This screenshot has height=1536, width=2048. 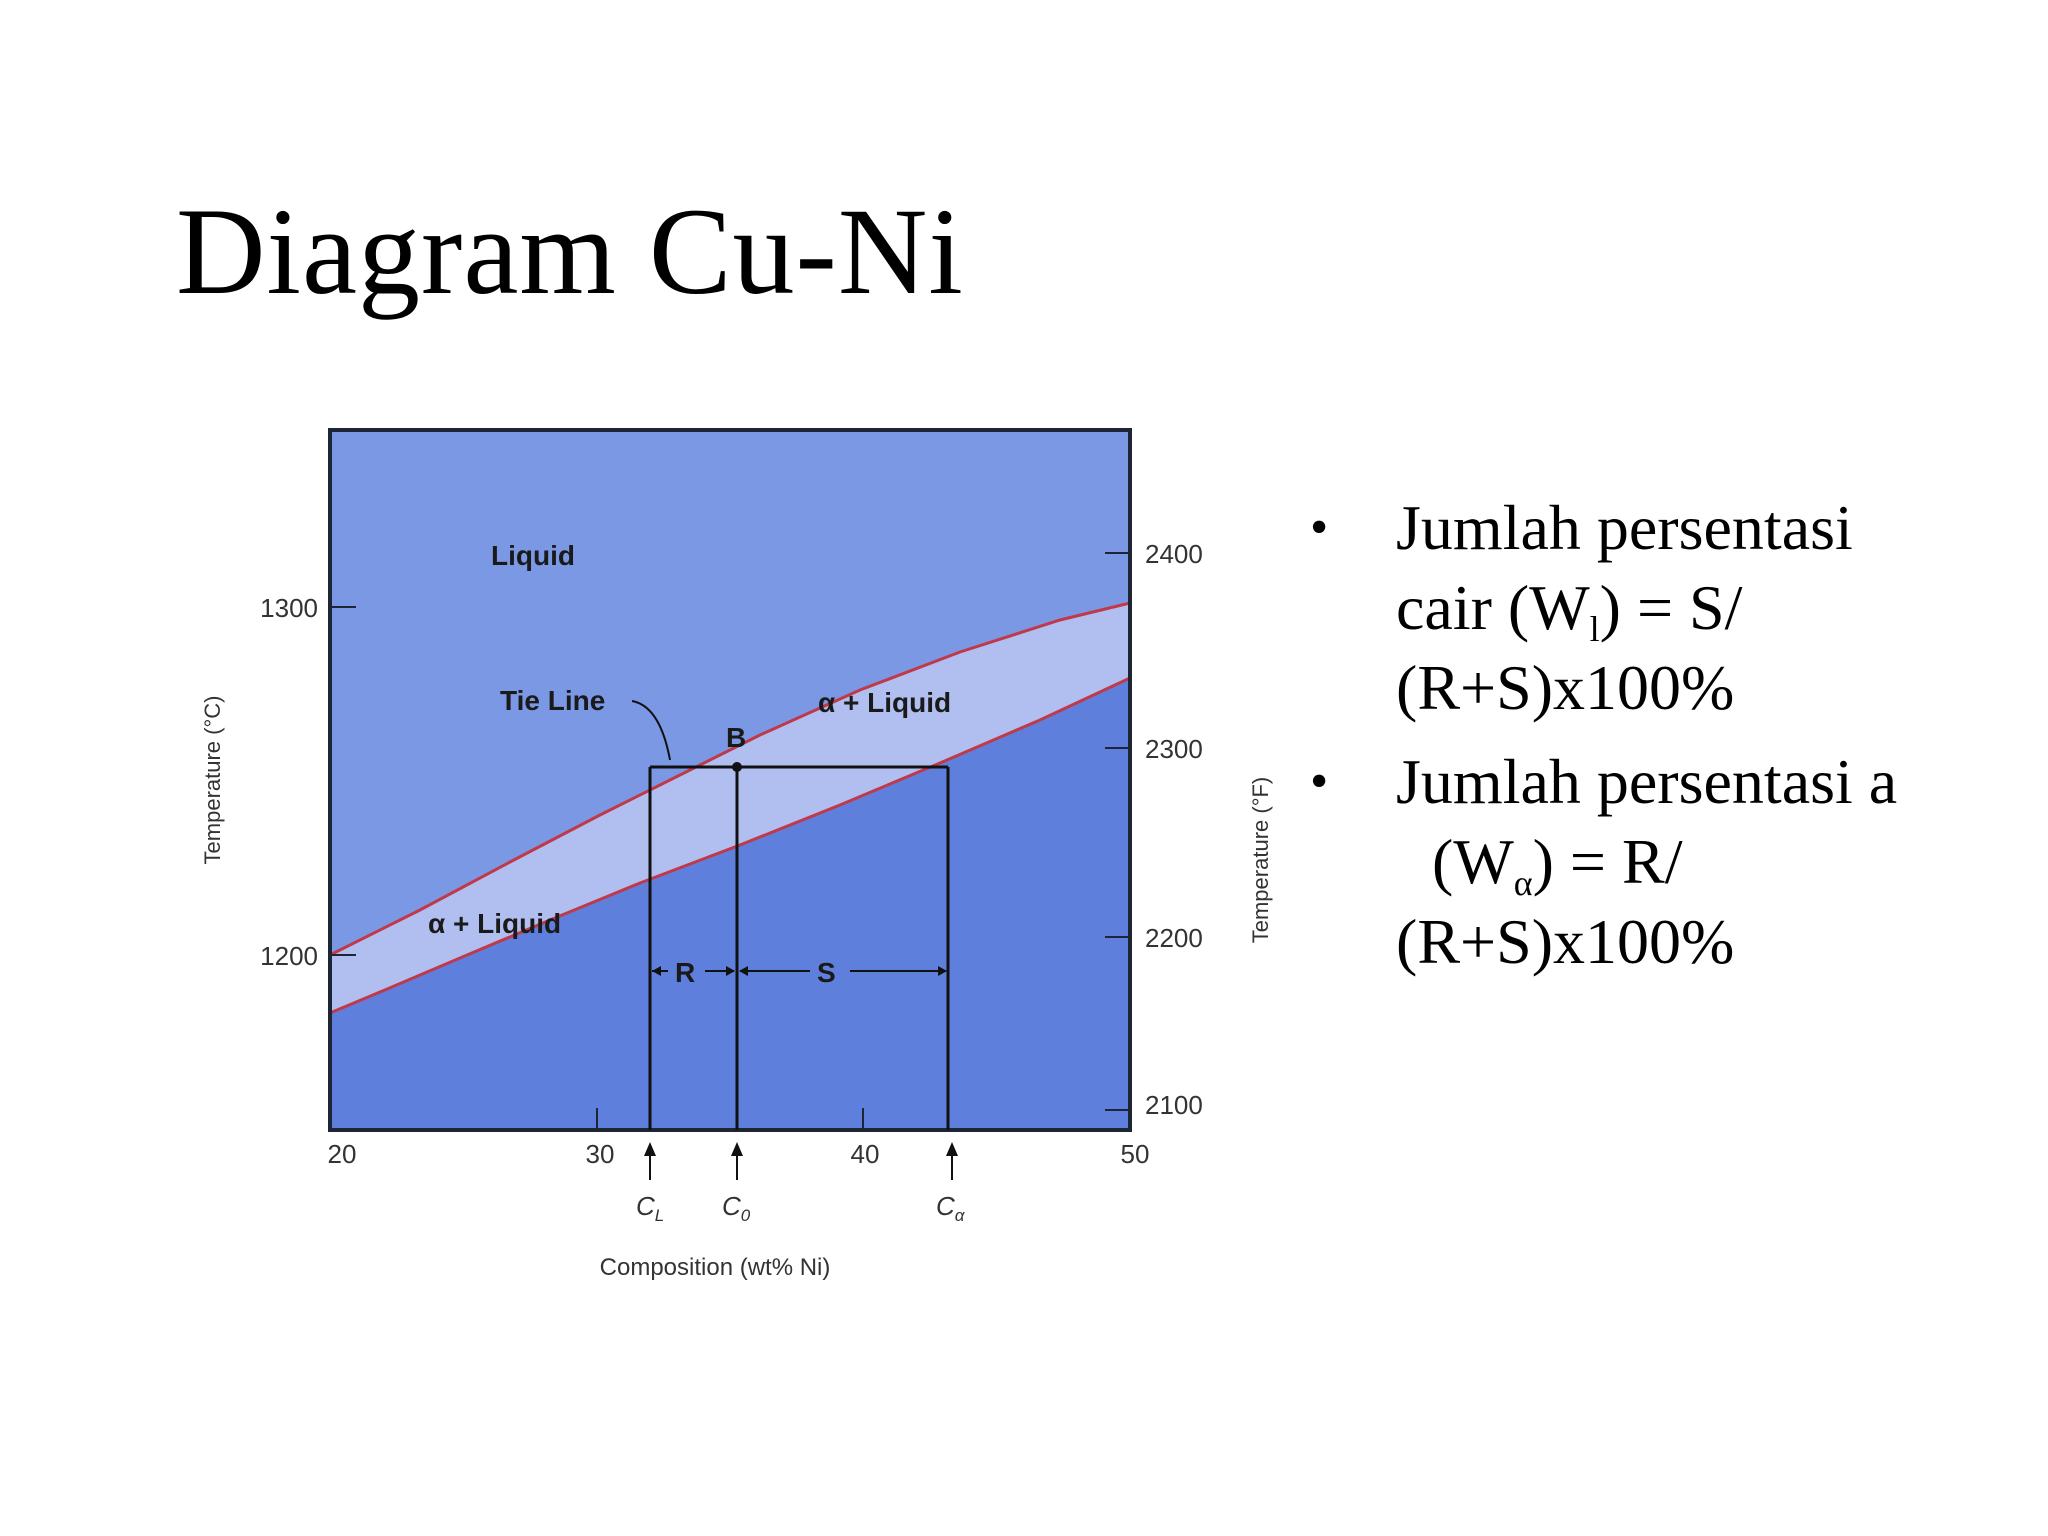 What do you see at coordinates (645, 1206) in the screenshot?
I see `cl-marker-c: C` at bounding box center [645, 1206].